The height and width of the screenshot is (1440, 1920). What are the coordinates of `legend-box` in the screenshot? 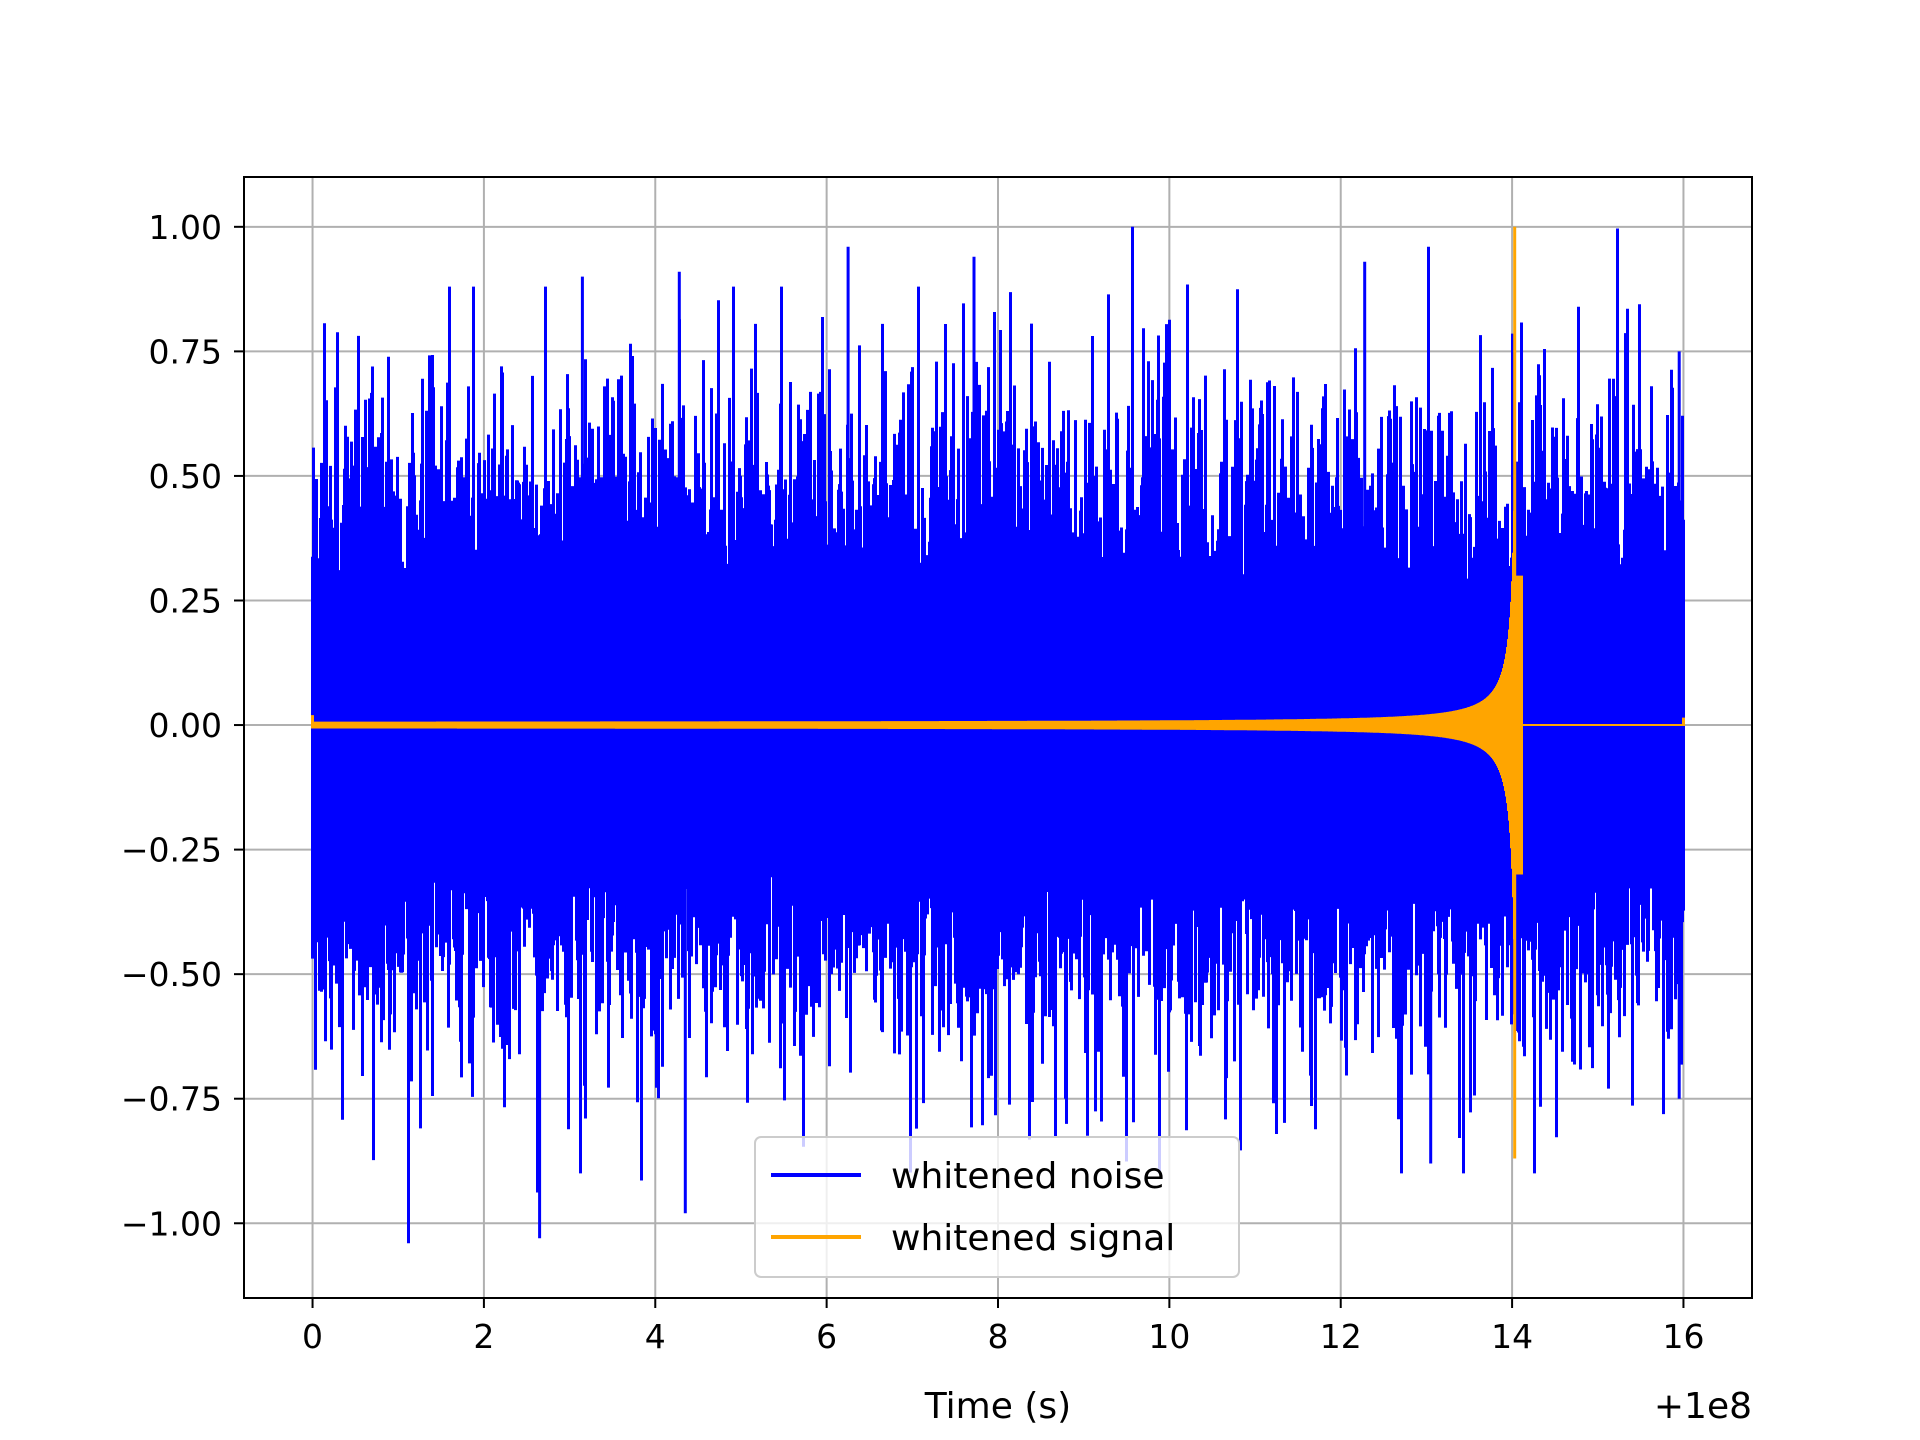 It's located at (997, 1207).